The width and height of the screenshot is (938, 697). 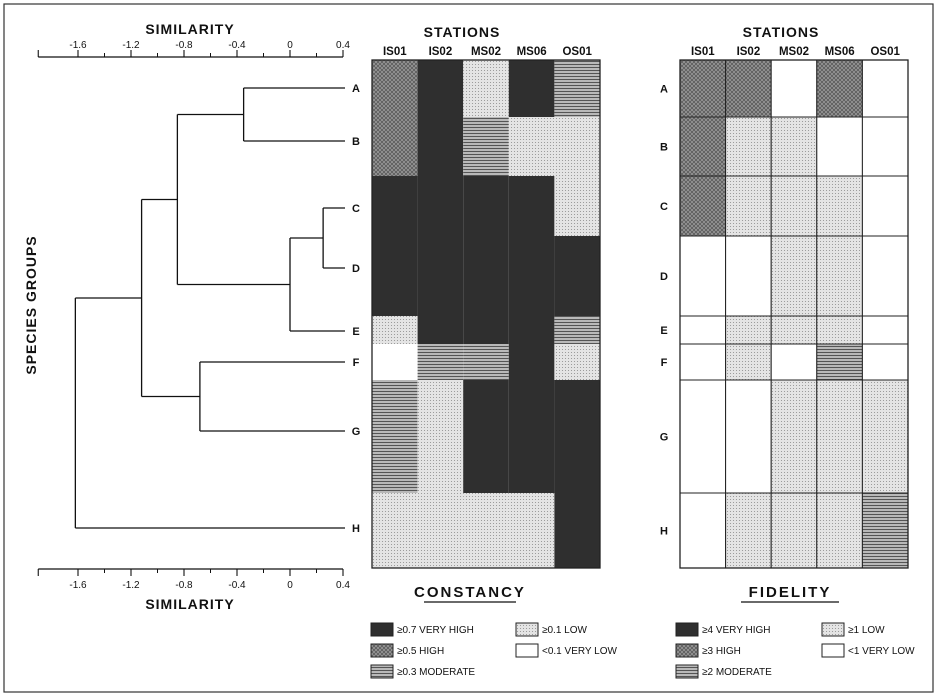 I want to click on similarity-axis-title-bottom: SIMILARITY, so click(x=189, y=604).